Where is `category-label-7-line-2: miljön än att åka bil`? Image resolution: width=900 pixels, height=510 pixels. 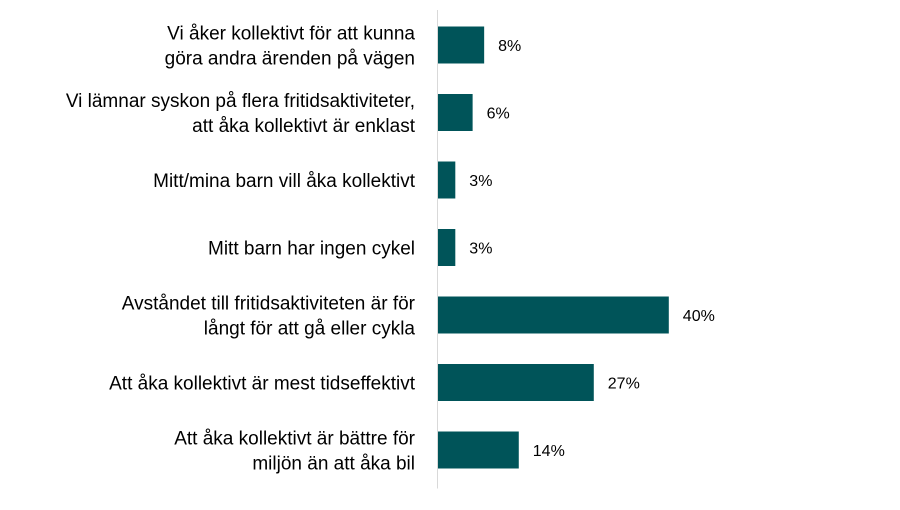
category-label-7-line-2: miljön än att åka bil is located at coordinates (333, 464).